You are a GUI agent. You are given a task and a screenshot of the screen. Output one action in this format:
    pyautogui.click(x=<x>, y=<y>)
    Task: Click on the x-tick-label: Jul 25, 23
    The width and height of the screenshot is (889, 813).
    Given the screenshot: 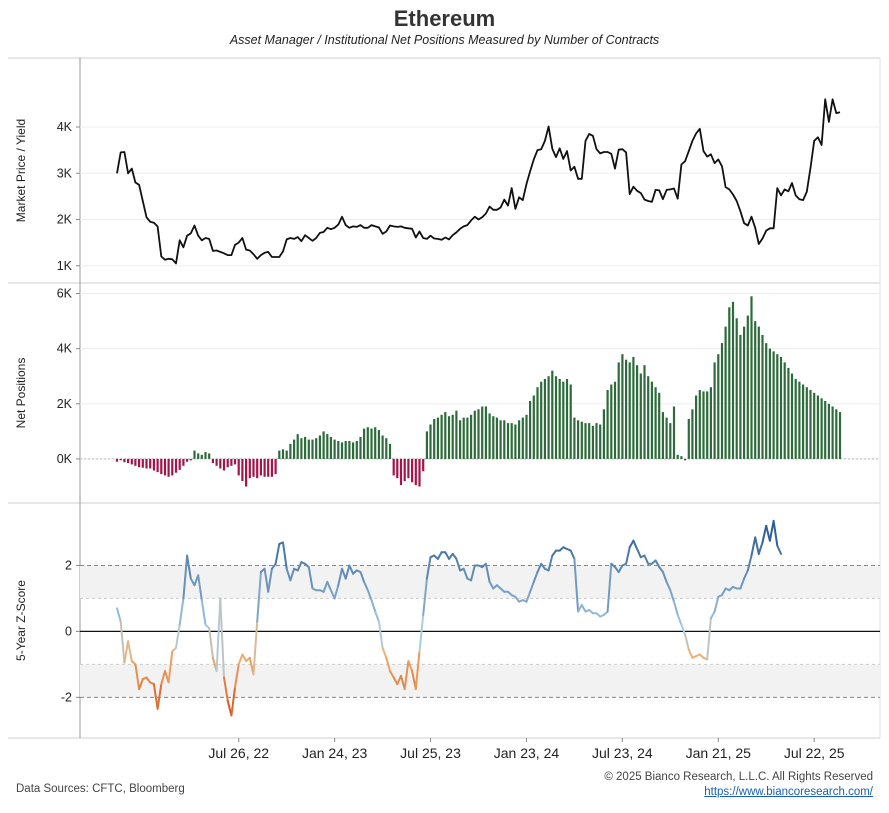 What is the action you would take?
    pyautogui.click(x=430, y=753)
    